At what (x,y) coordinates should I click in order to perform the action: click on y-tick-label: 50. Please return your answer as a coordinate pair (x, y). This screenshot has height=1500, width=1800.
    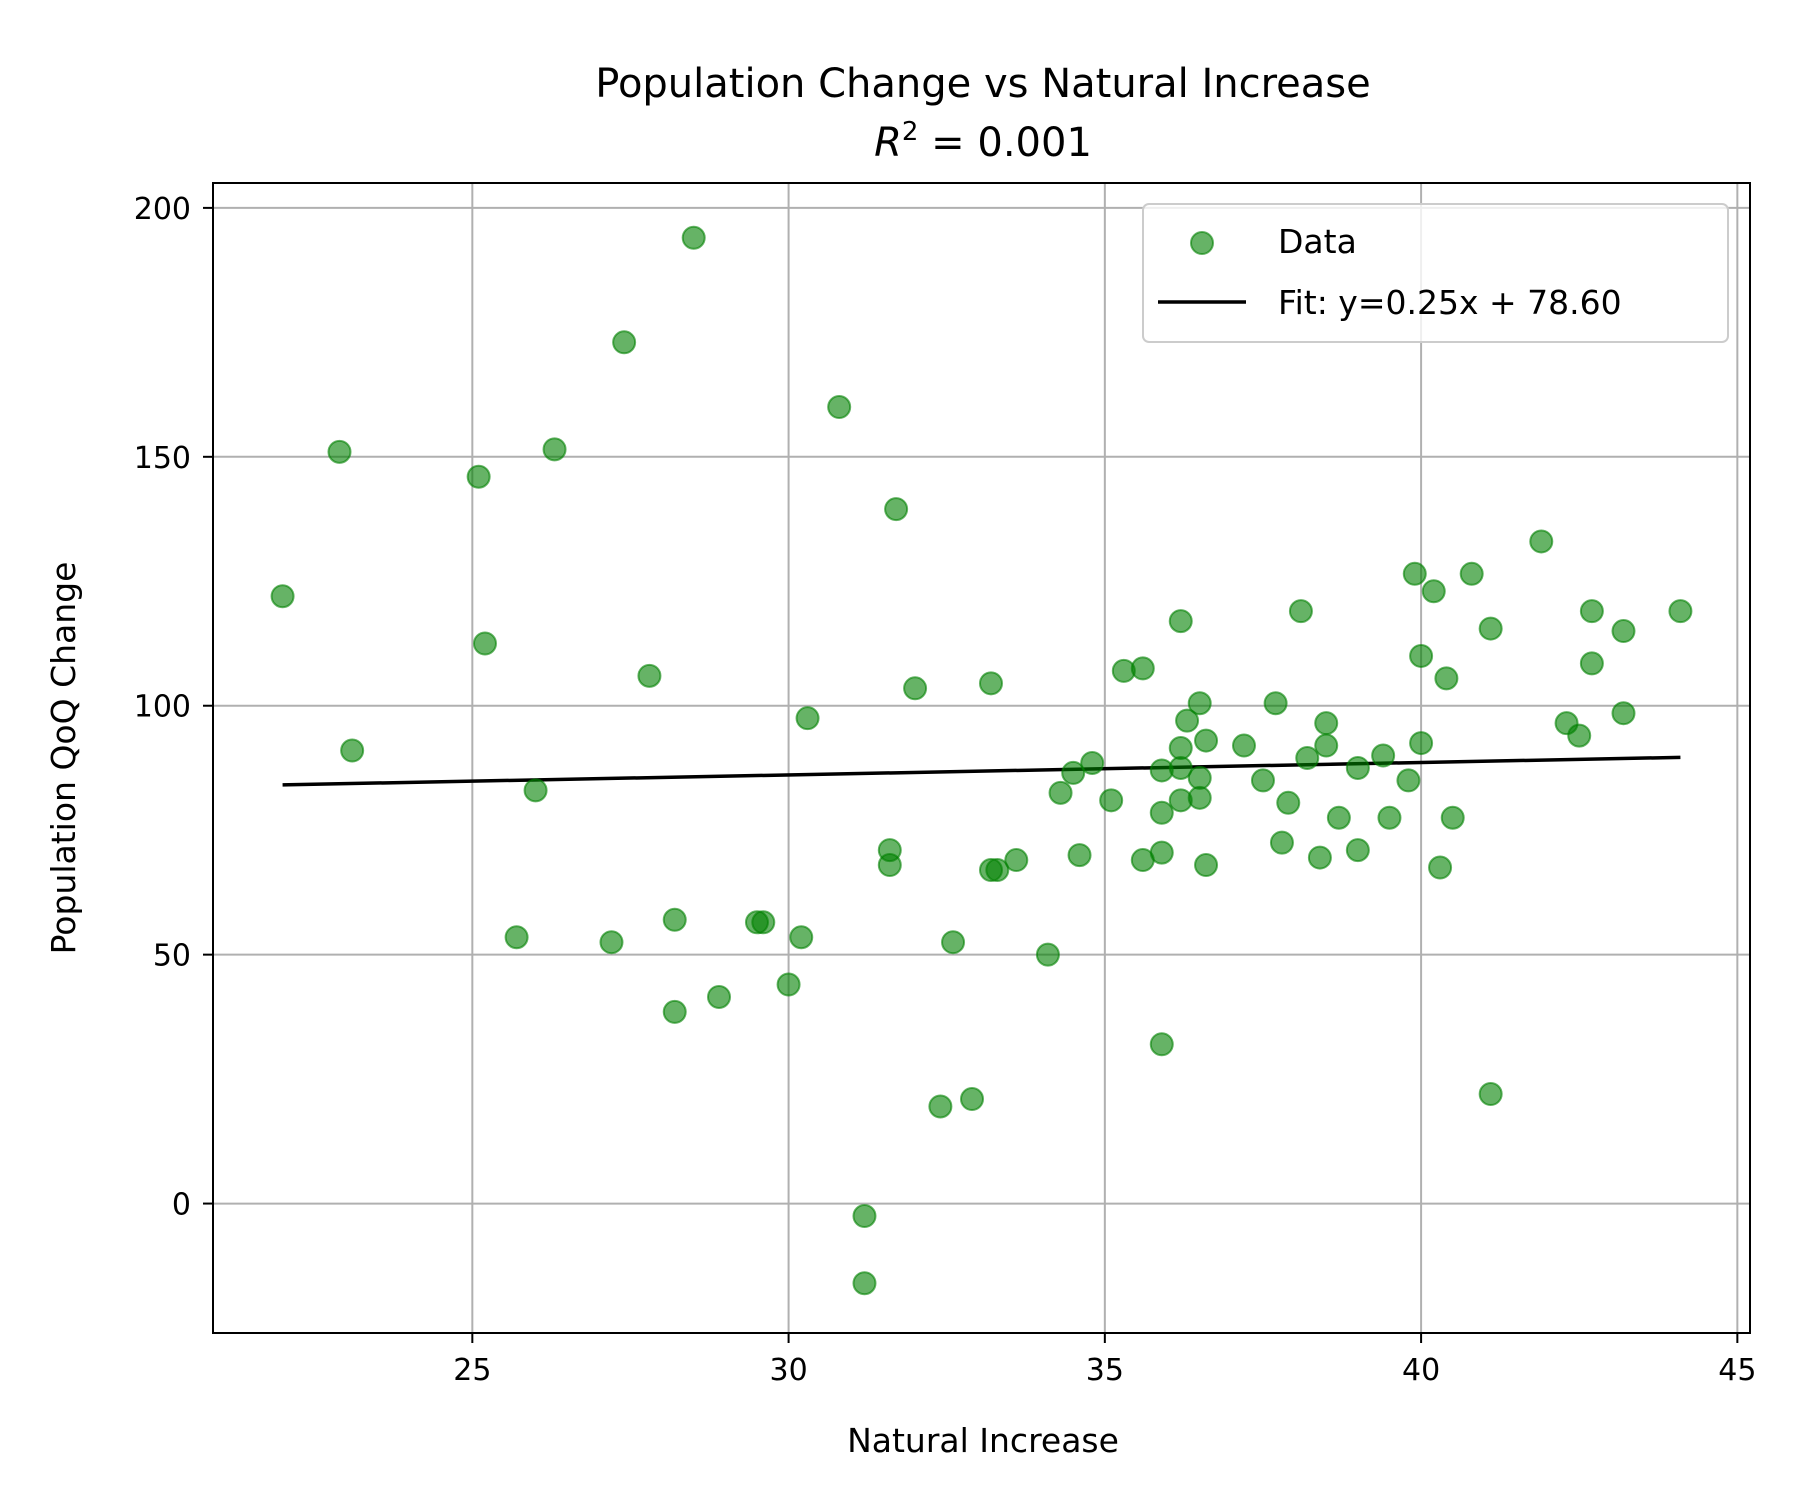
    Looking at the image, I should click on (172, 956).